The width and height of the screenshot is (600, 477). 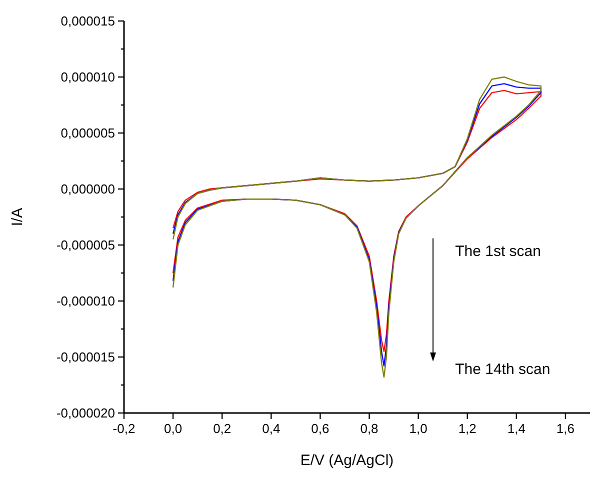 I want to click on x-tick-label: 0,4, so click(x=271, y=428).